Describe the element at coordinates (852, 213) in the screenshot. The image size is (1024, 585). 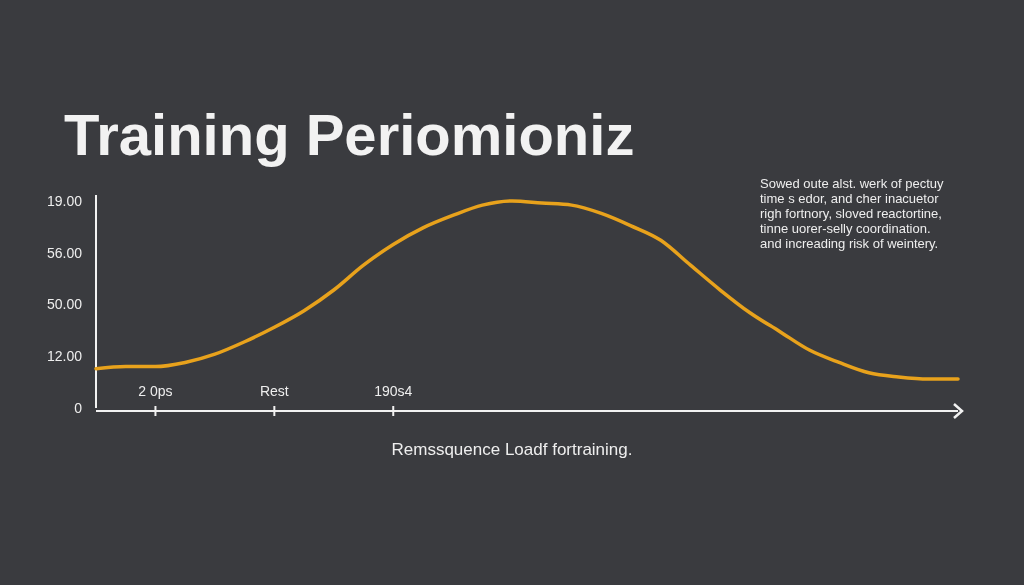
I see `annotation: Sowed oute alst. werk of pectuy time s edor, and cher inacuetor righ fortnory, sloved reactortine, tinne uorer-selly coordination. and increading risk of weintery.` at that location.